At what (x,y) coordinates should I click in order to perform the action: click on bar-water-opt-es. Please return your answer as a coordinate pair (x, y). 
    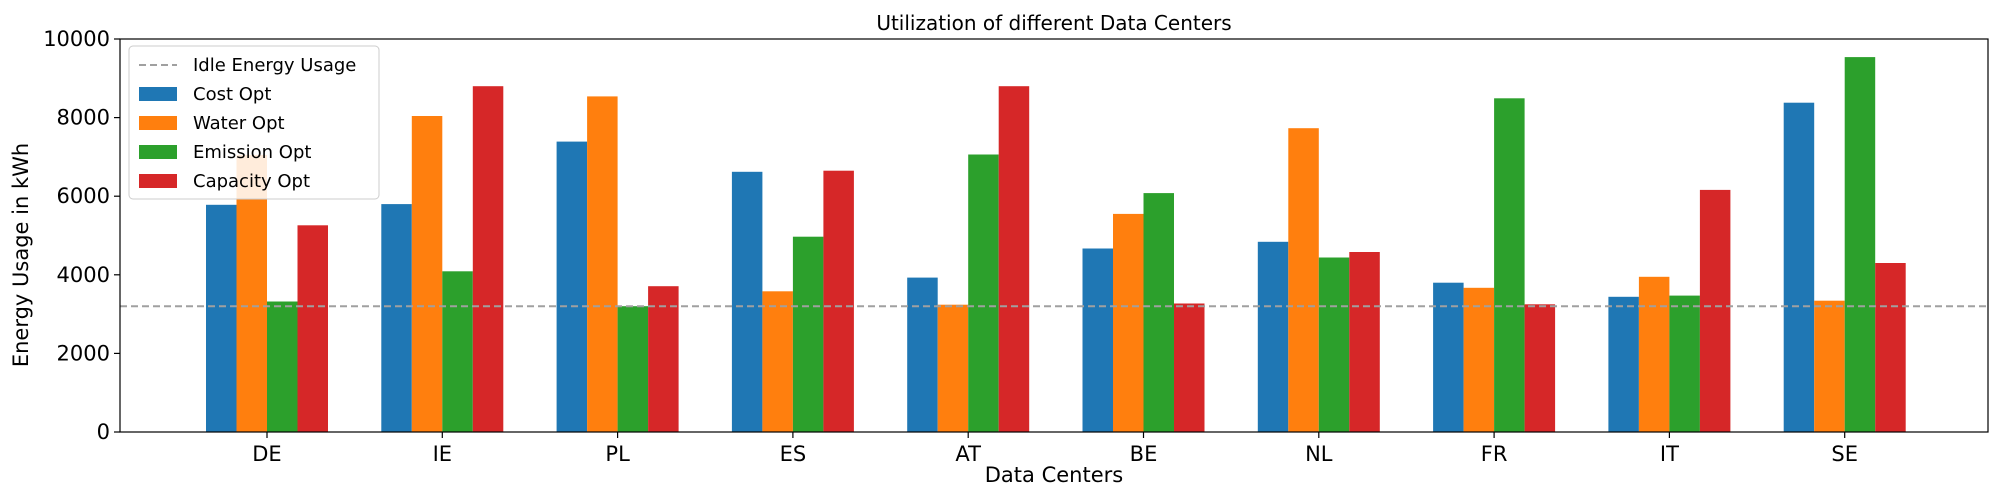
    Looking at the image, I should click on (777, 361).